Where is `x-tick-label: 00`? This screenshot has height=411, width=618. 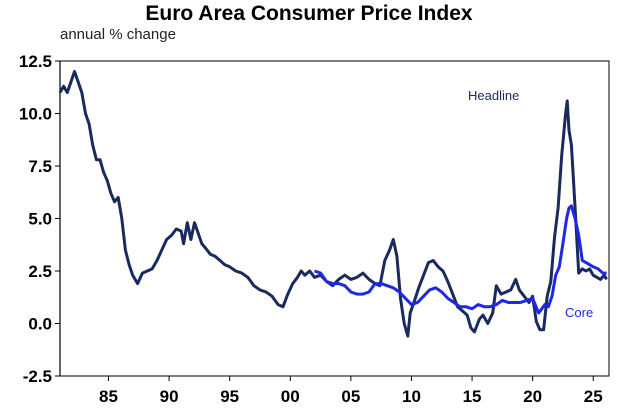
x-tick-label: 00 is located at coordinates (290, 396).